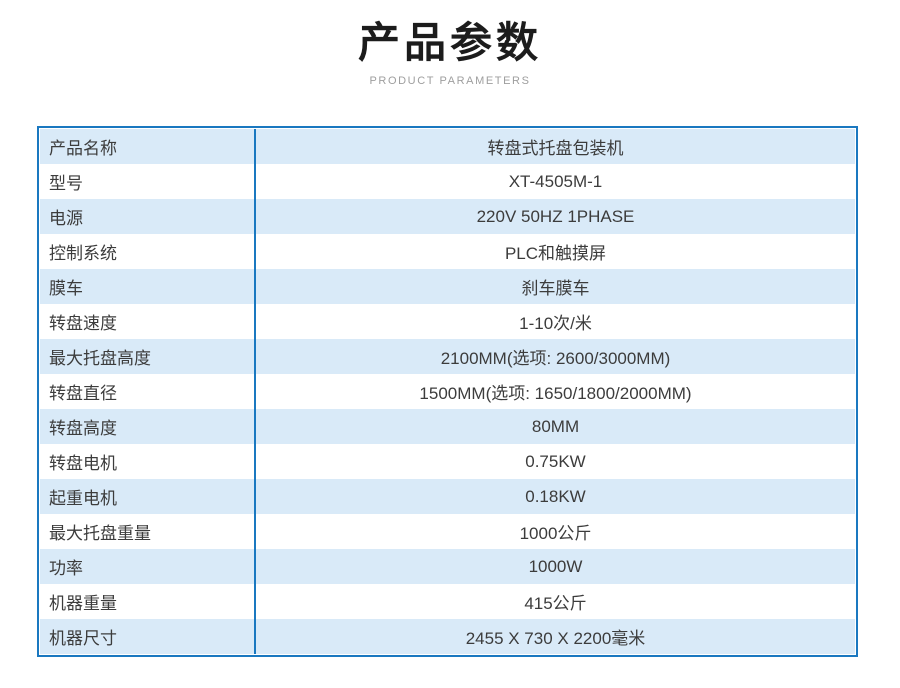 The image size is (900, 688). Describe the element at coordinates (555, 393) in the screenshot. I see `row-value: 1500MM(选项: 1650/1800/2000MM)` at that location.